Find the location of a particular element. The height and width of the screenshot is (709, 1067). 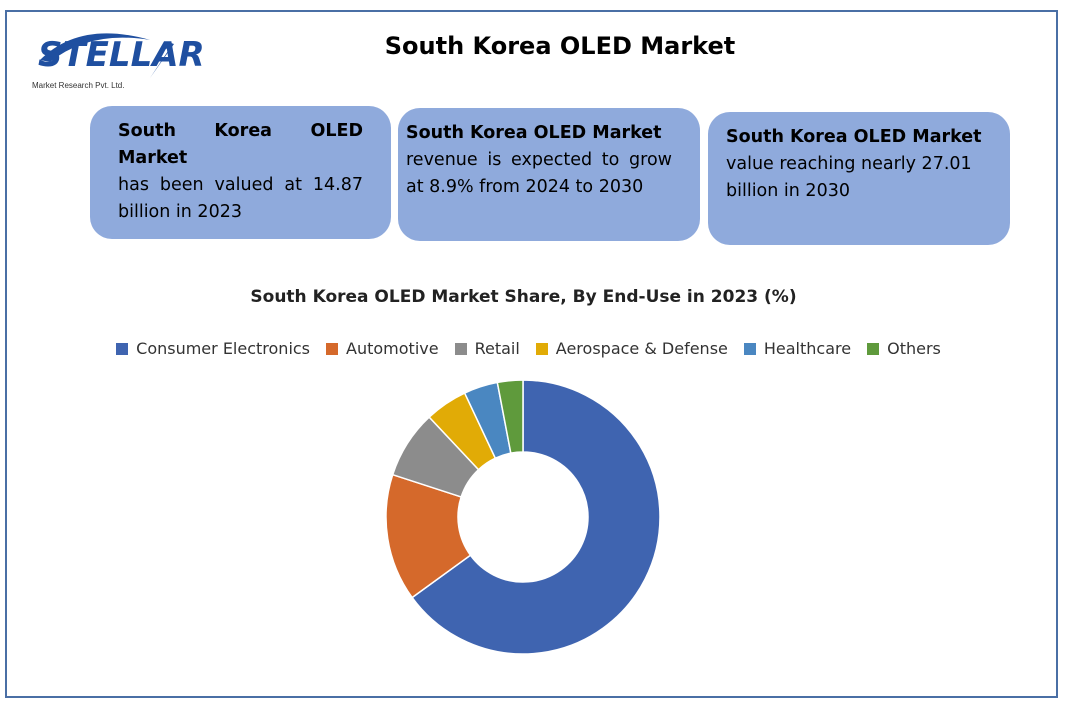

legend-item: Aerospace & Defense is located at coordinates (631, 348).